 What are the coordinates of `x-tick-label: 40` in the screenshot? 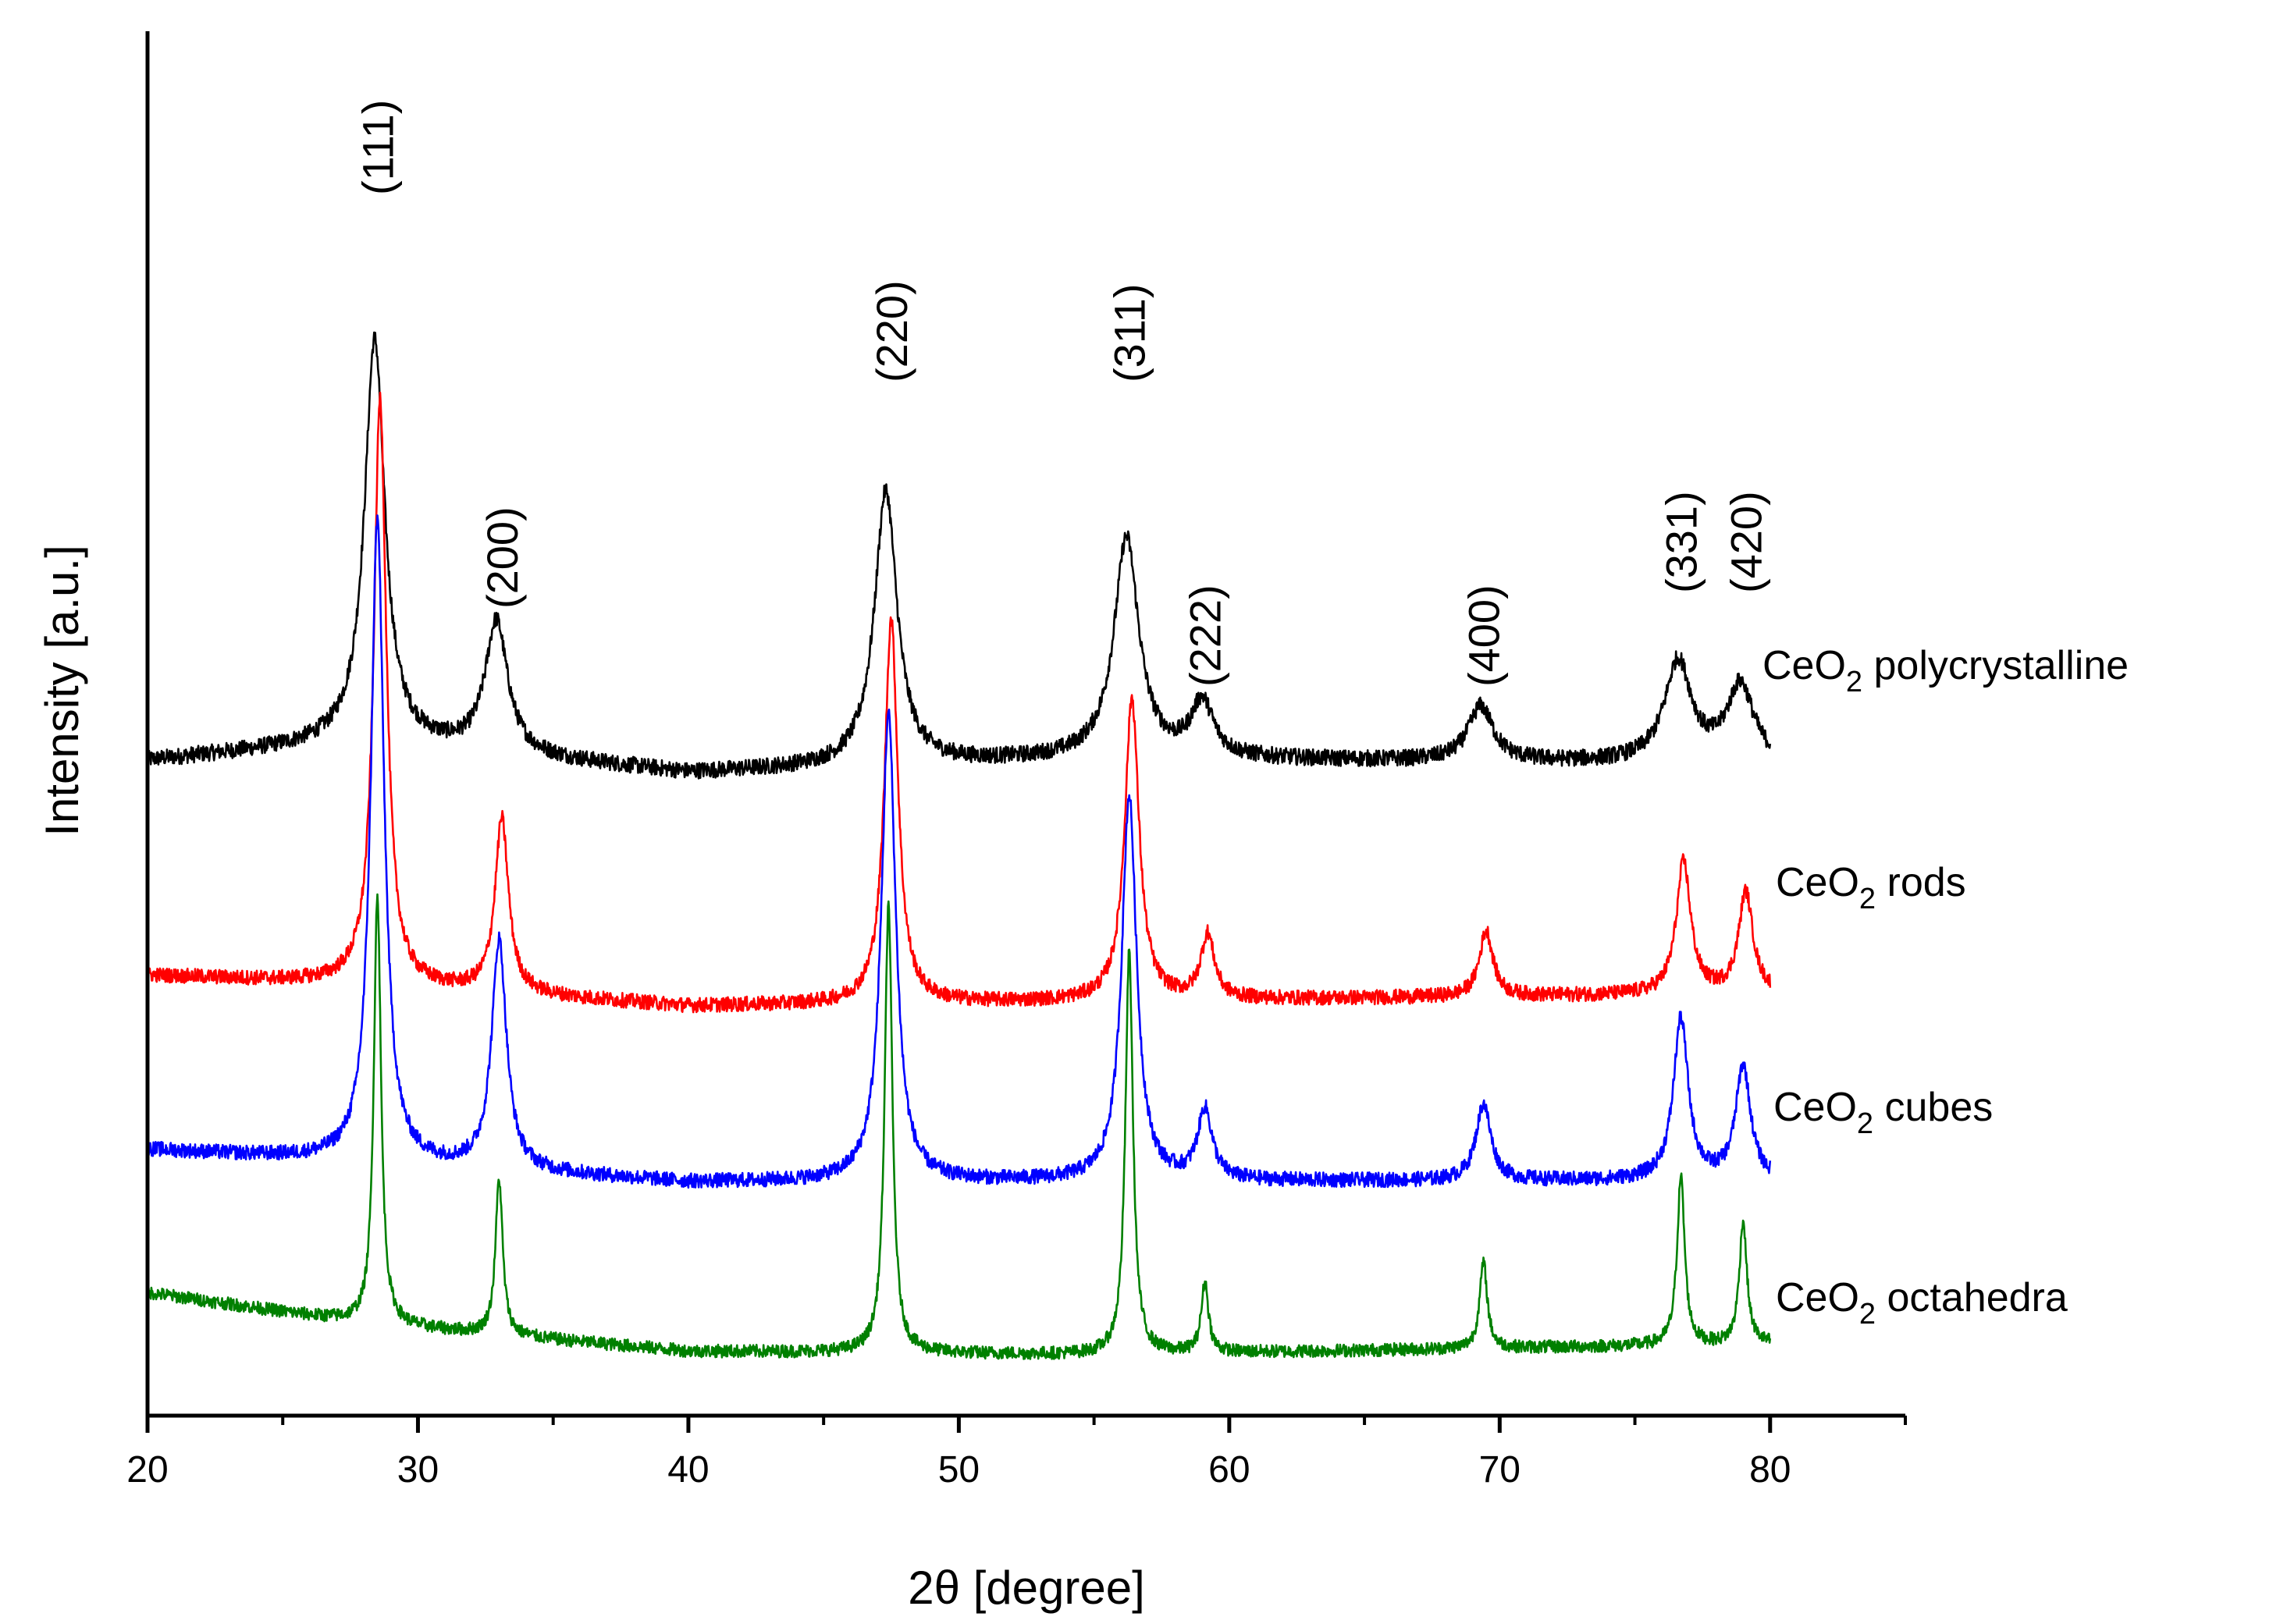 It's located at (688, 1470).